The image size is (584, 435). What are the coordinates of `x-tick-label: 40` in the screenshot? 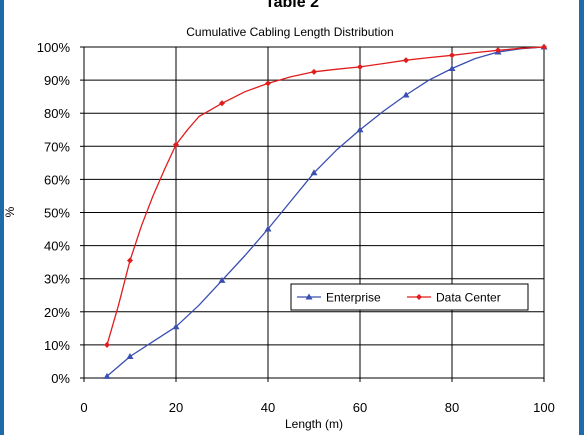 It's located at (268, 407).